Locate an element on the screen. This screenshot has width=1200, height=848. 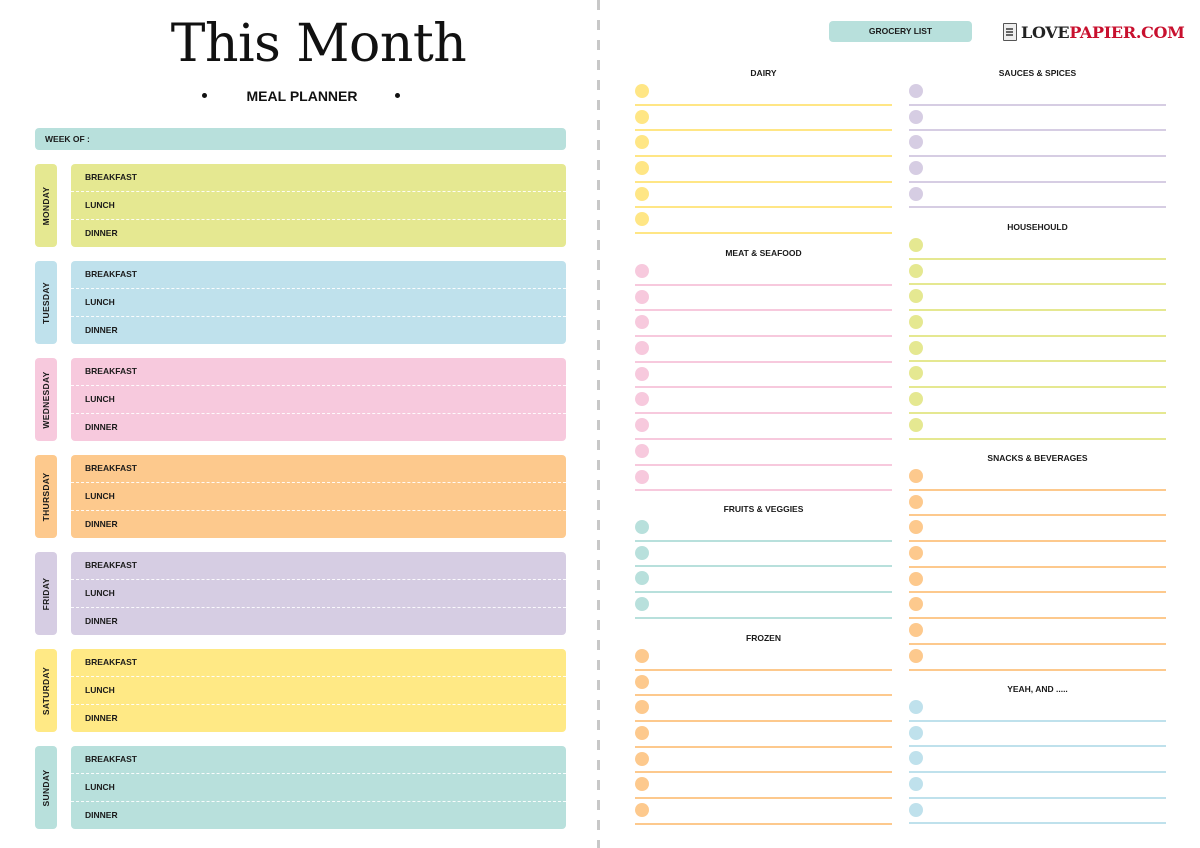
brand-logo: LOVEPAPIER.COM is located at coordinates (1094, 32).